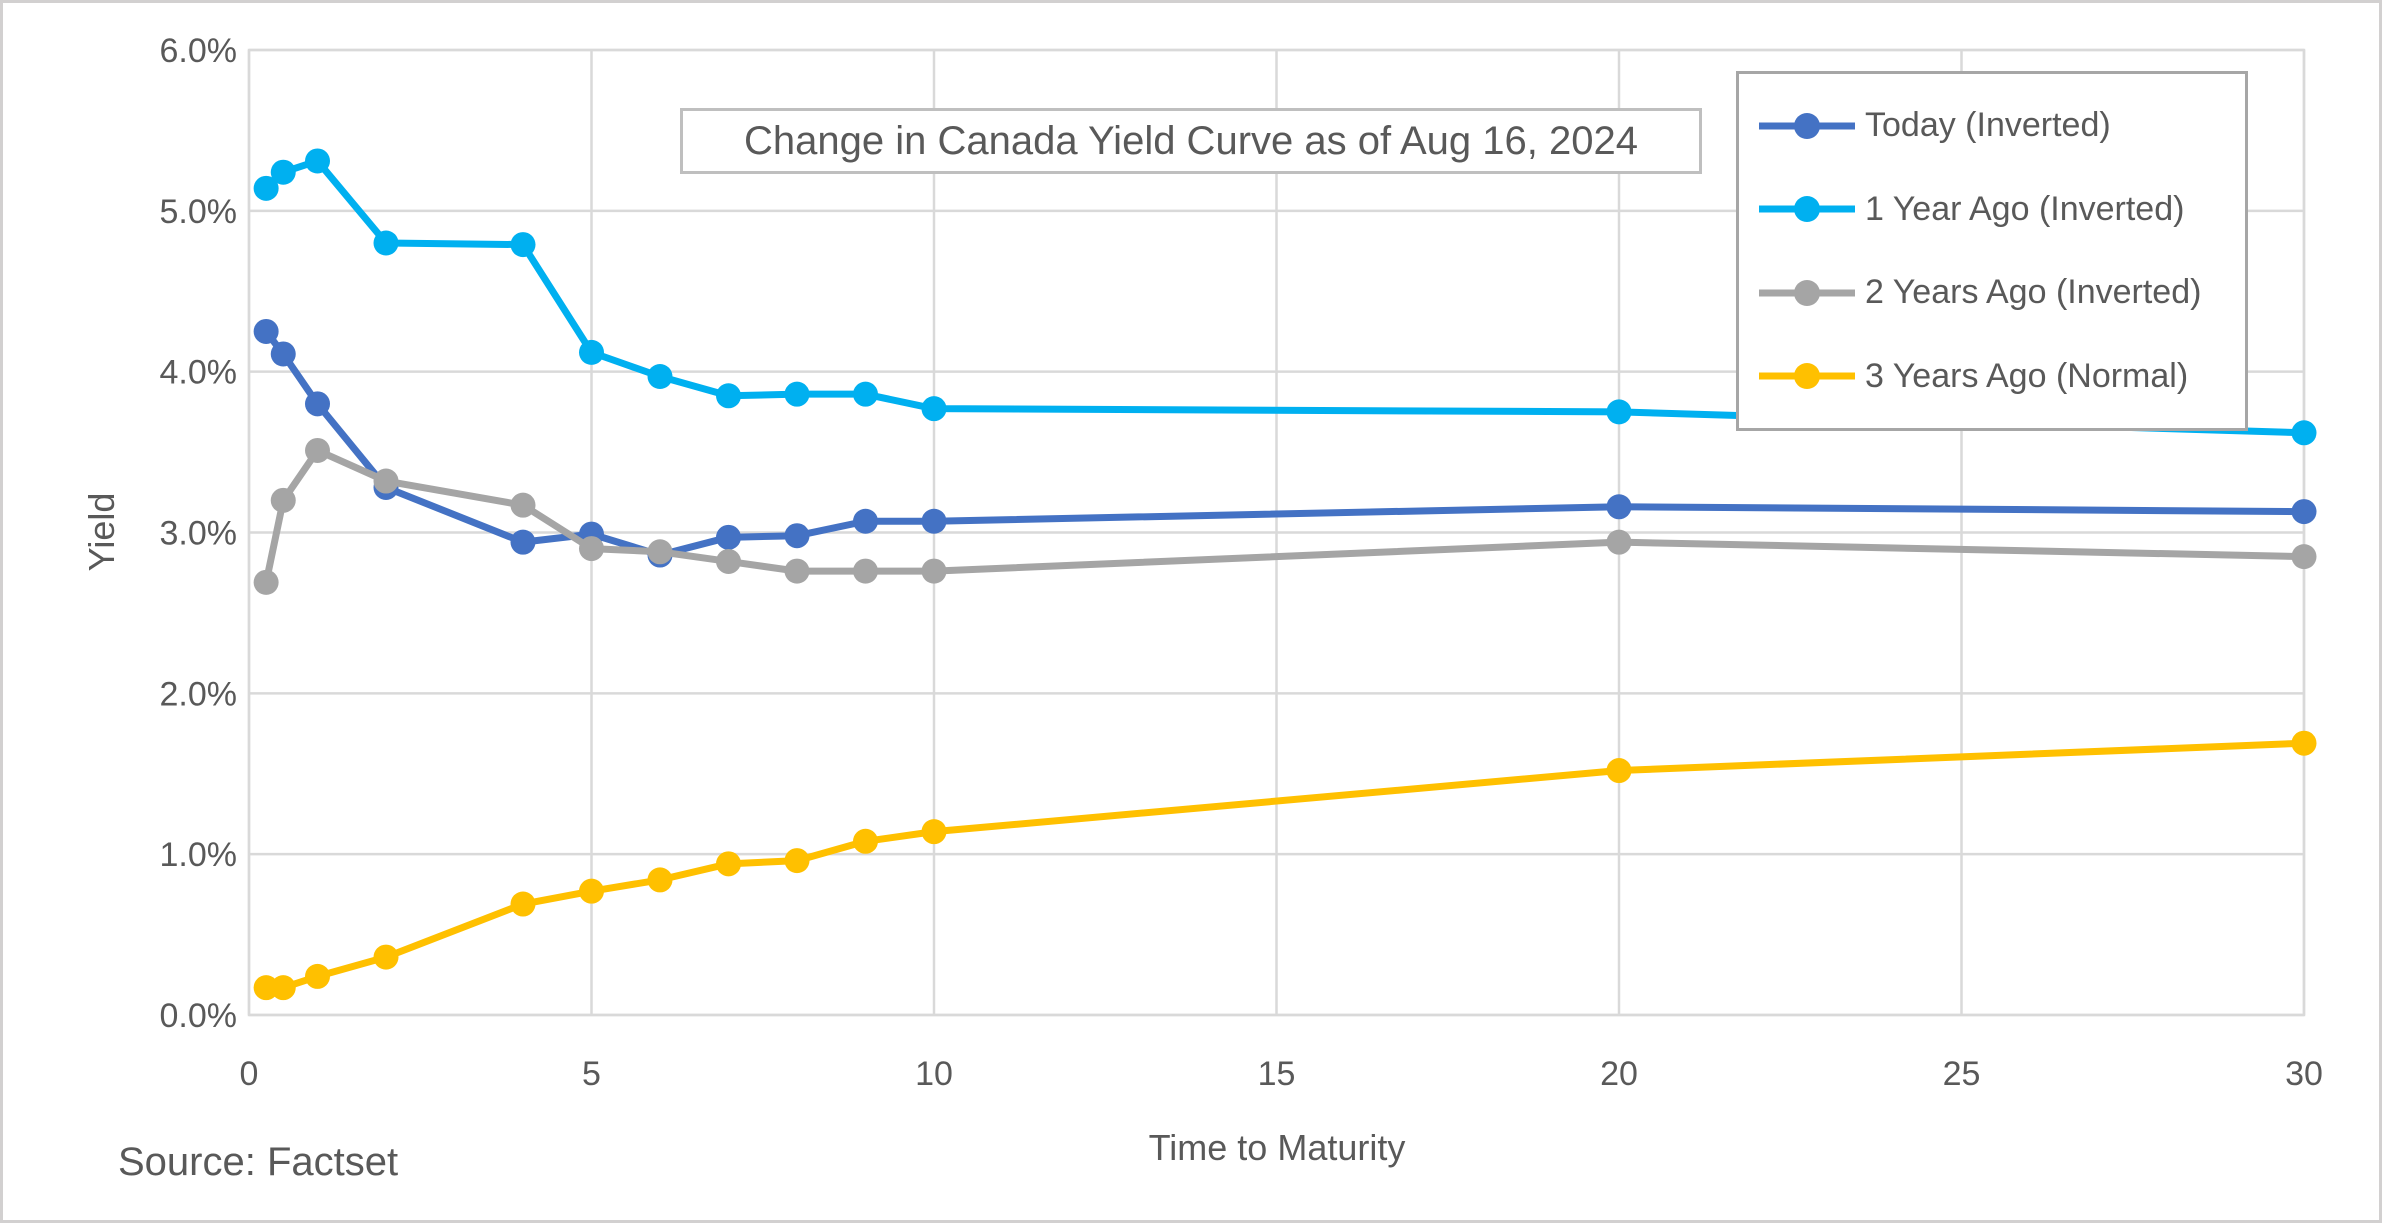  Describe the element at coordinates (1277, 1074) in the screenshot. I see `x-tick-label: 15` at that location.